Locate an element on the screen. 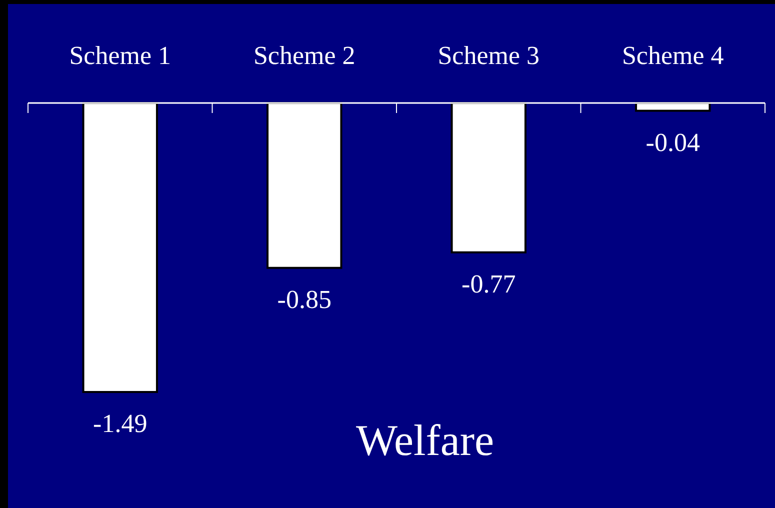 This screenshot has height=508, width=775. x-tick-label: Scheme 3 is located at coordinates (489, 55).